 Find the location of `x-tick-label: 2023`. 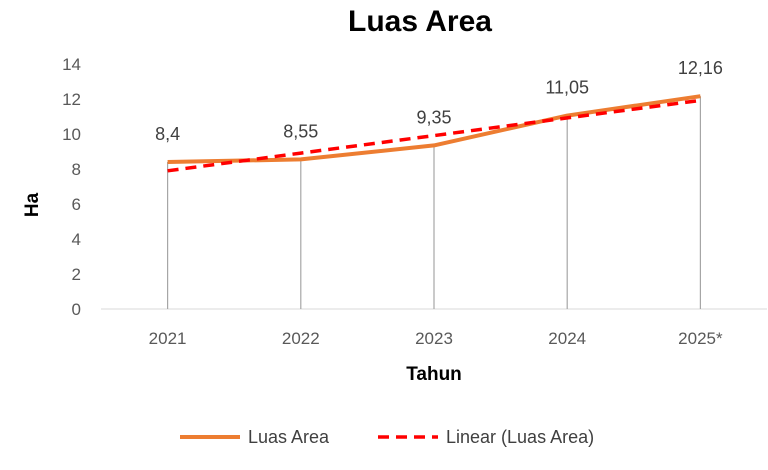

x-tick-label: 2023 is located at coordinates (434, 338).